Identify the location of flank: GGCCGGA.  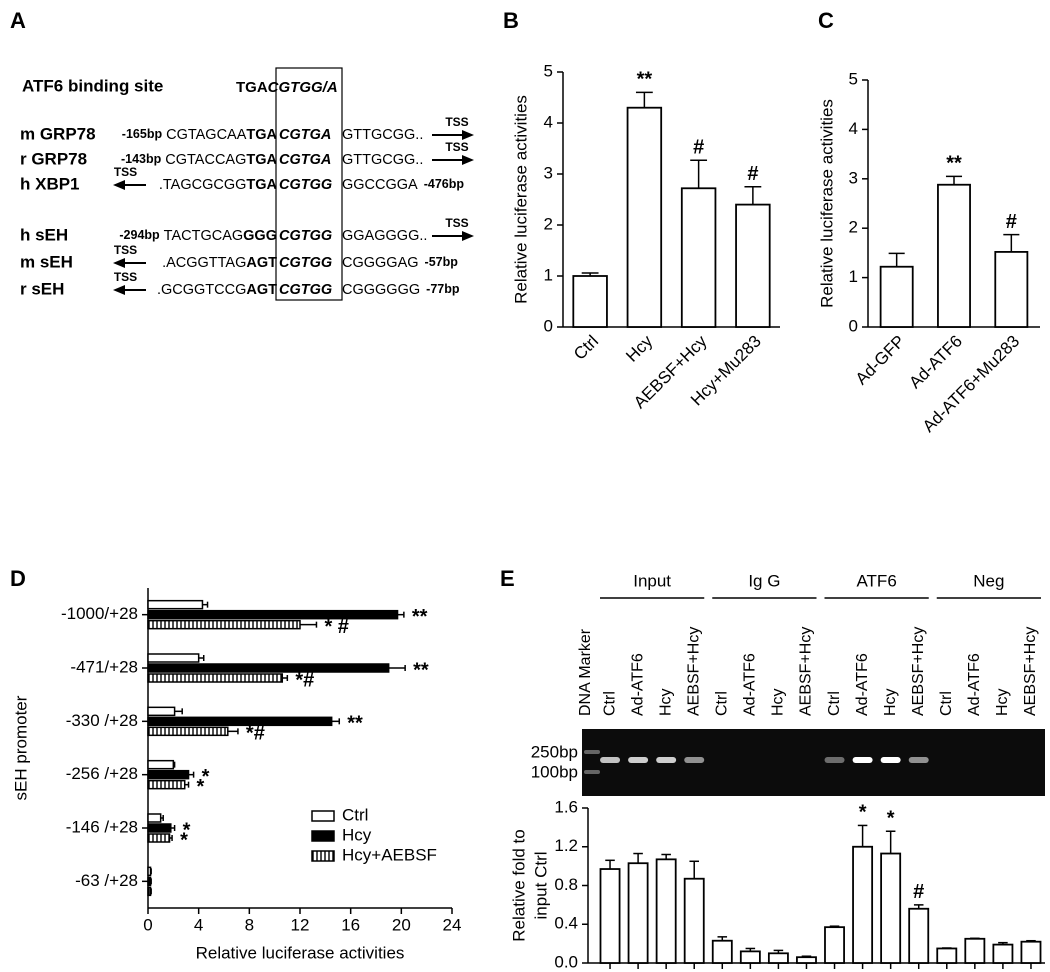
(380, 185).